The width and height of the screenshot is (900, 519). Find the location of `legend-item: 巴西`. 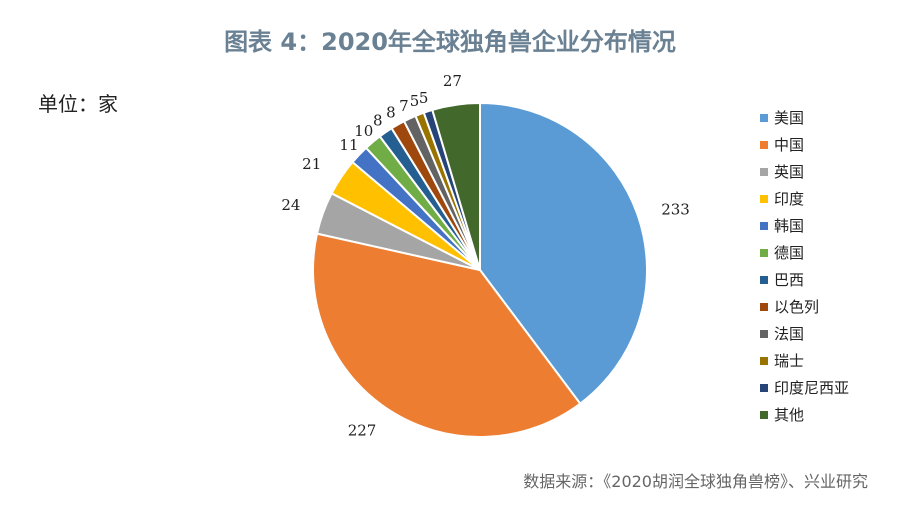

legend-item: 巴西 is located at coordinates (825, 279).